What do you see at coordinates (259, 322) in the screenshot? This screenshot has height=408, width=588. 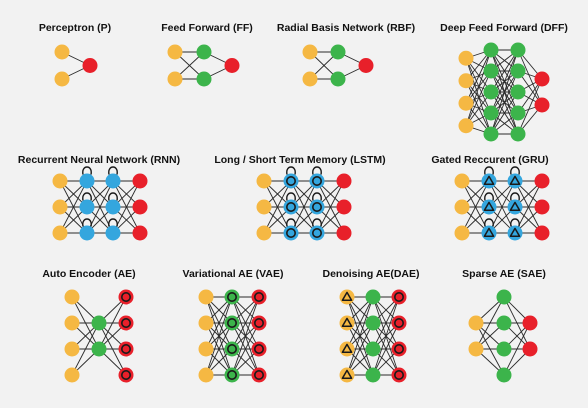 I see `variational-ae-node-2-1-ring-mark` at bounding box center [259, 322].